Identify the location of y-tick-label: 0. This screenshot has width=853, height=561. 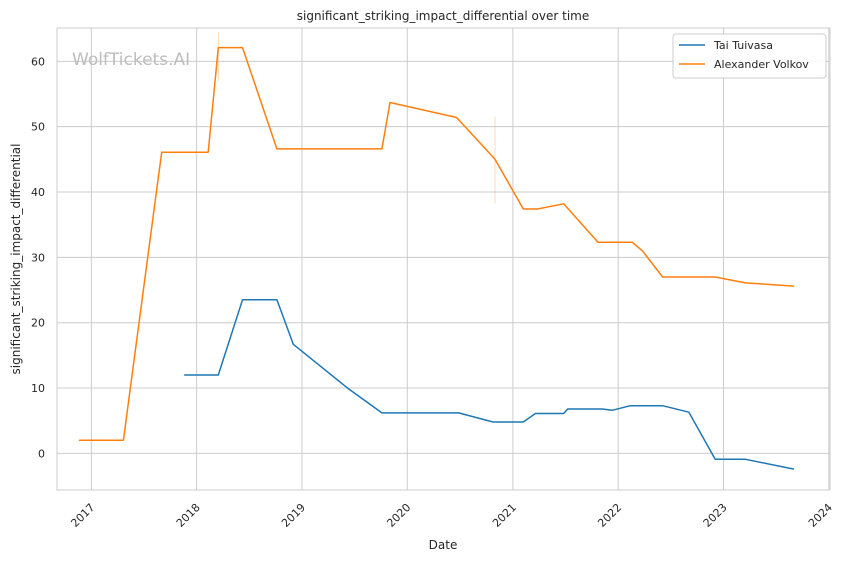
(41, 453).